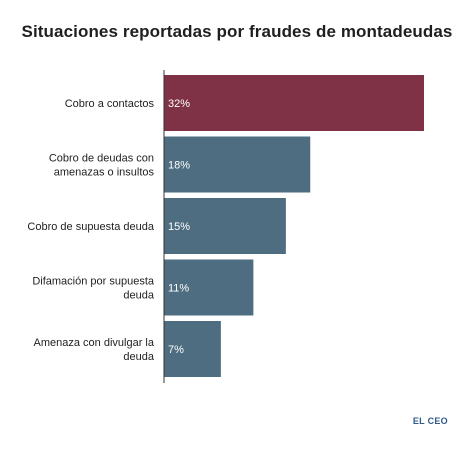 The image size is (474, 457). I want to click on category-label-line: Difamación por supuesta, so click(93, 282).